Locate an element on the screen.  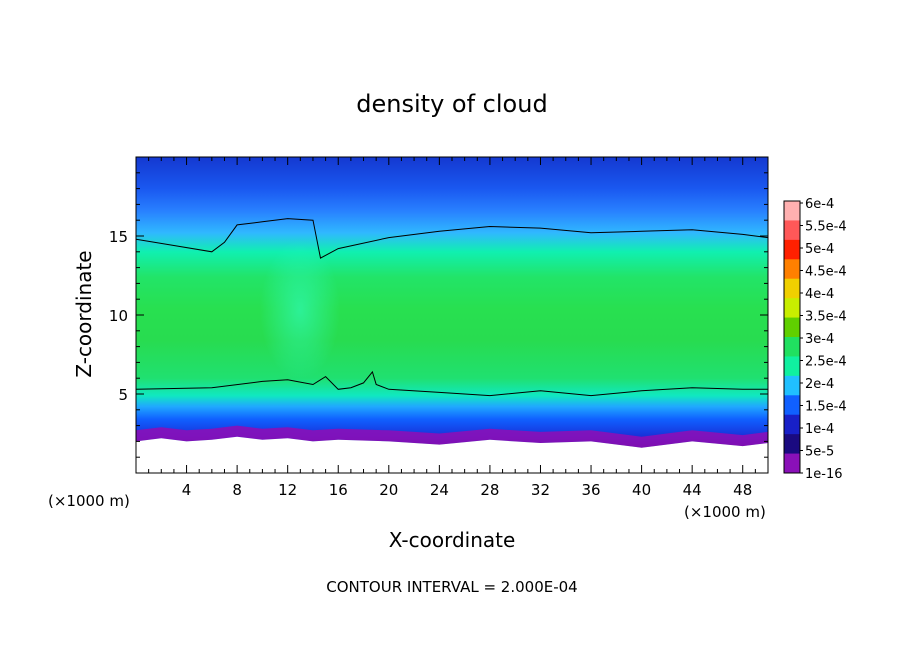
colorbar-frame is located at coordinates (792, 337).